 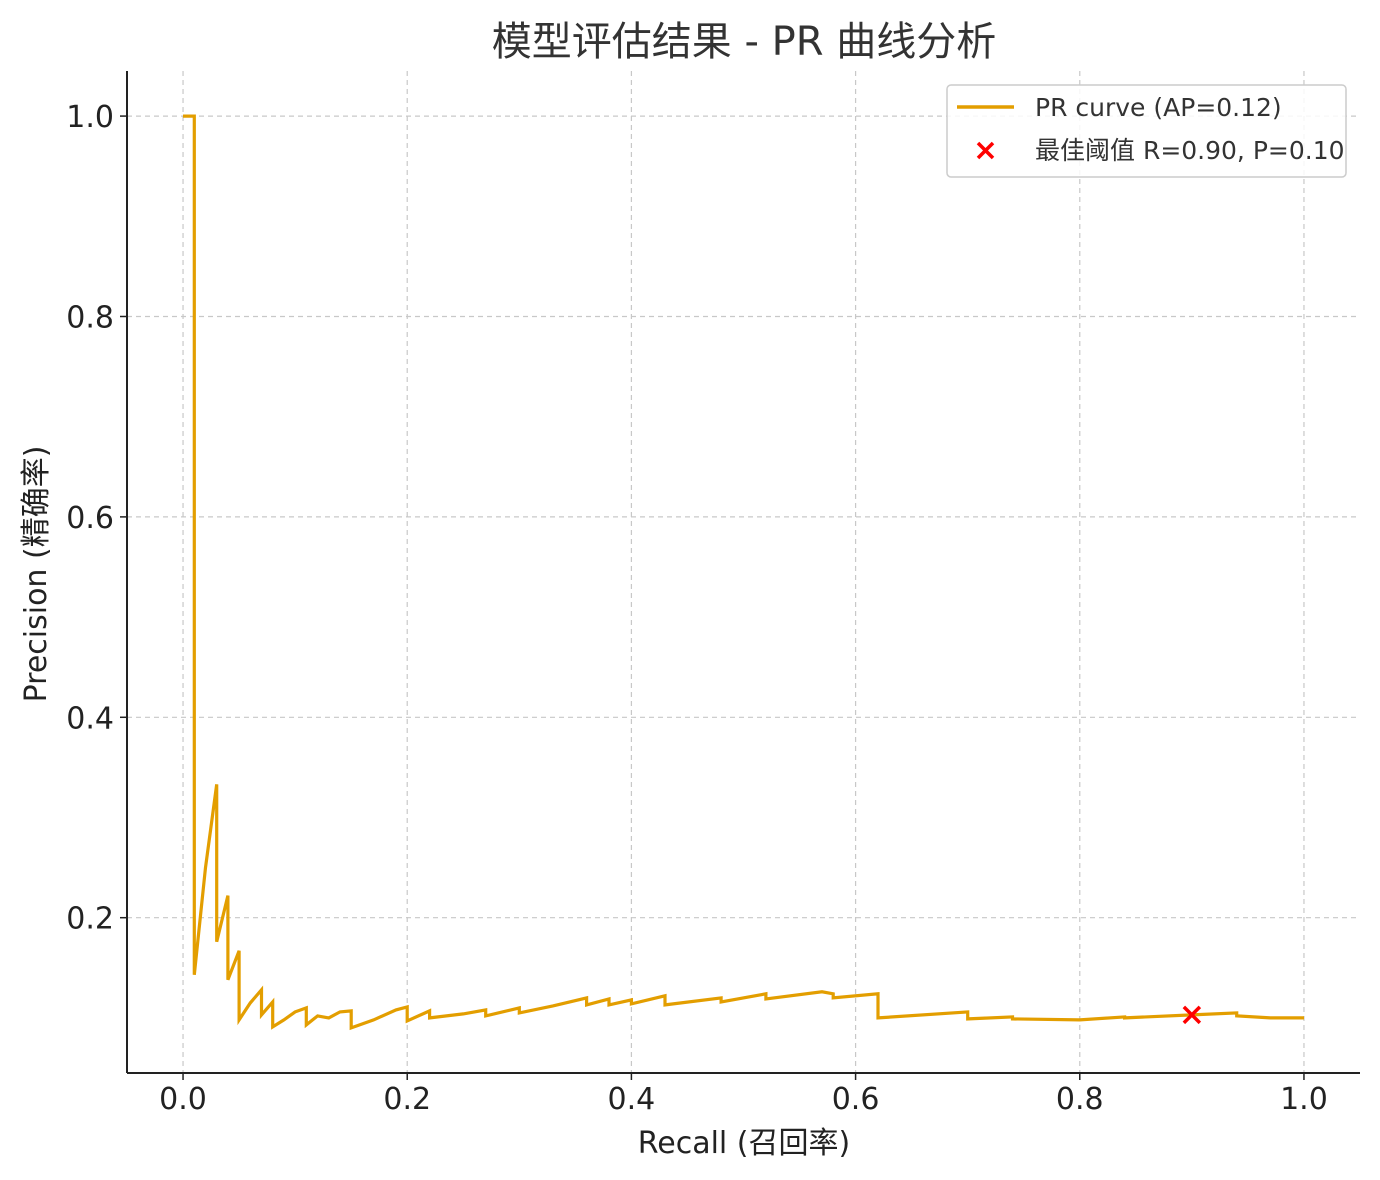 What do you see at coordinates (183, 1099) in the screenshot?
I see `x-tick-label: 0.0` at bounding box center [183, 1099].